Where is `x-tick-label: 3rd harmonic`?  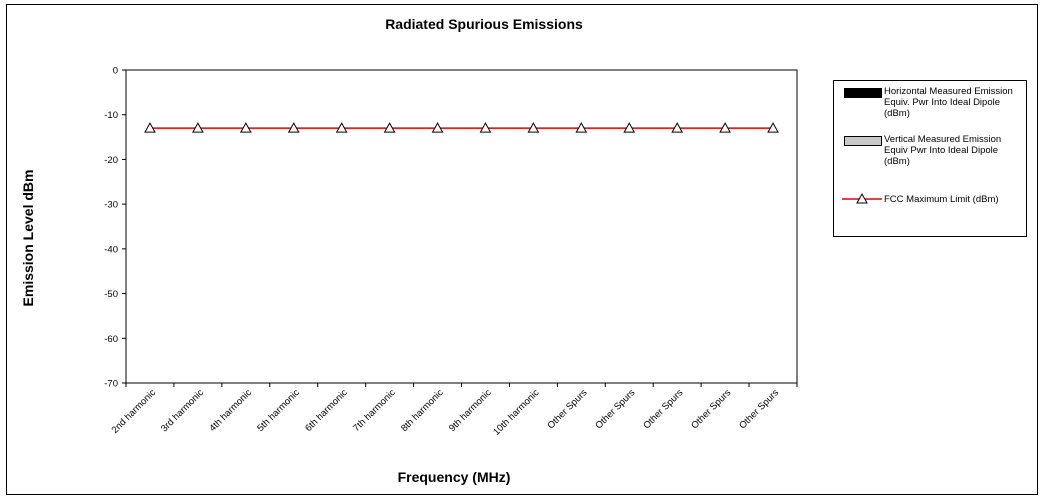
x-tick-label: 3rd harmonic is located at coordinates (182, 410).